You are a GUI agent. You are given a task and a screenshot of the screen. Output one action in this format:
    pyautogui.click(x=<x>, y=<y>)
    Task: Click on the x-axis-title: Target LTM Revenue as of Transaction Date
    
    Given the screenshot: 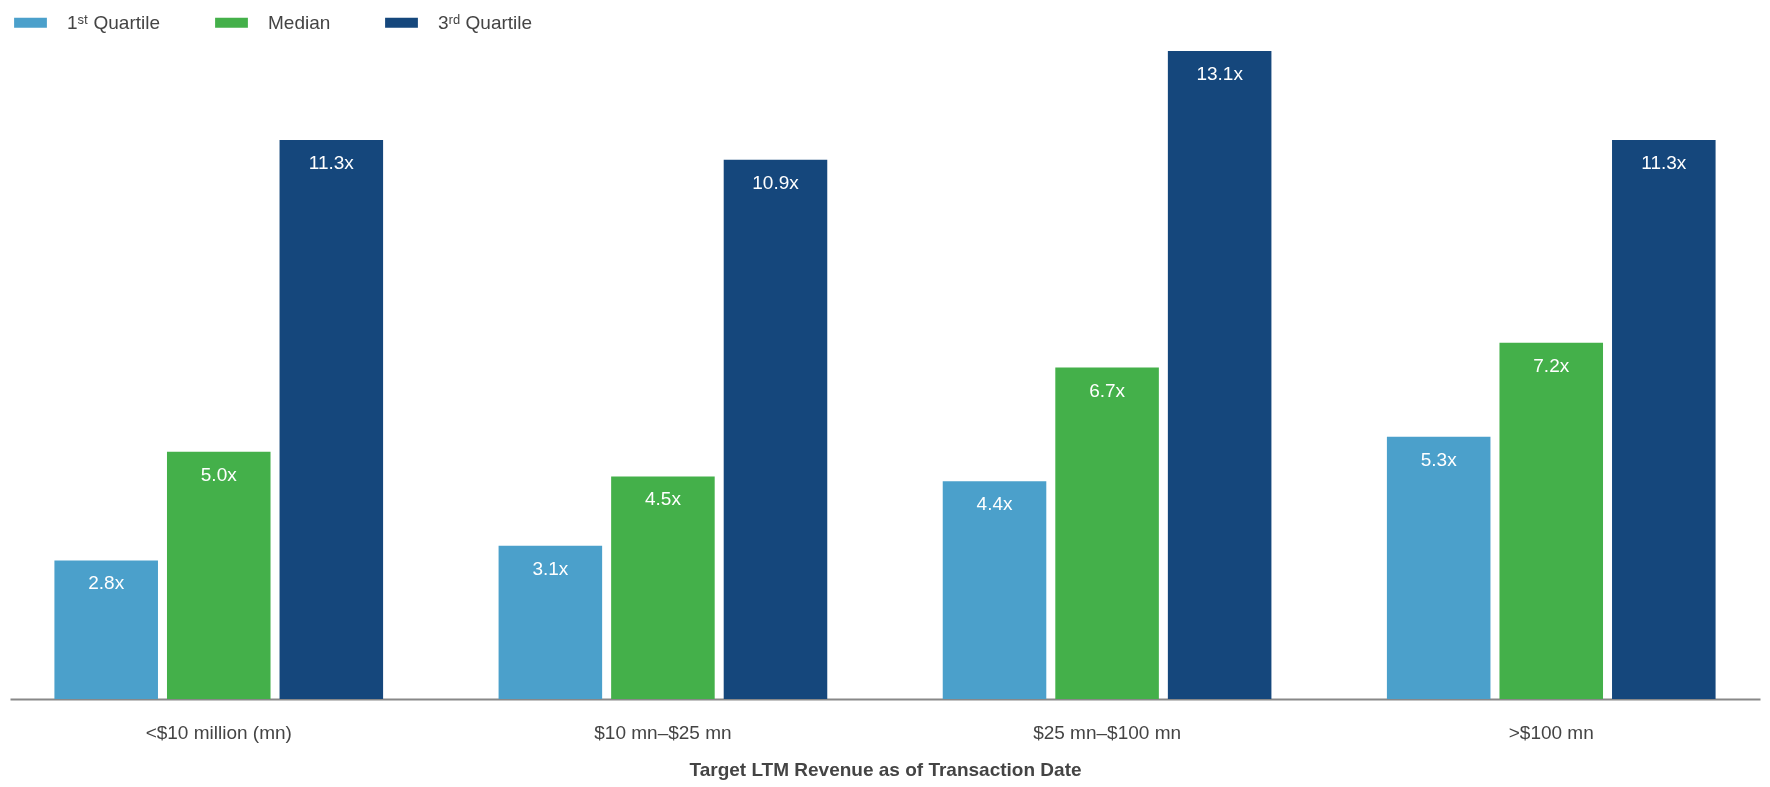 What is the action you would take?
    pyautogui.click(x=885, y=769)
    